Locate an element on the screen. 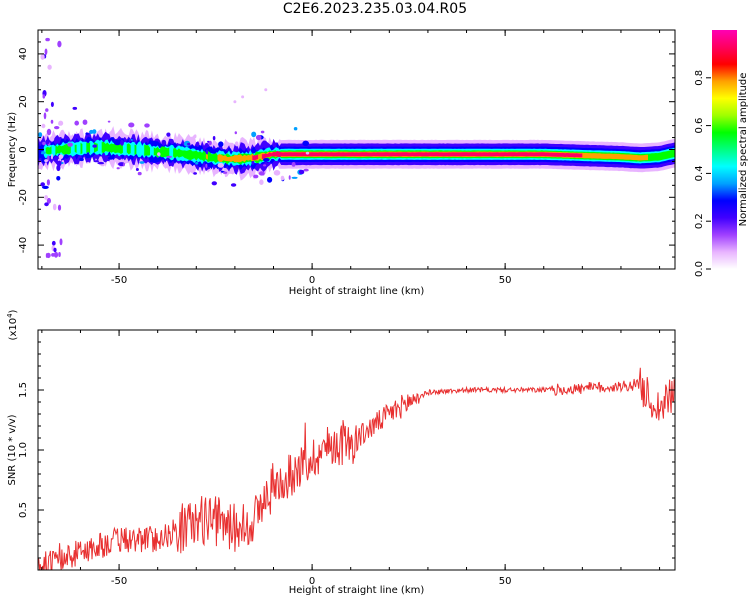 The width and height of the screenshot is (750, 600). y-tick-label: 0 is located at coordinates (23, 149).